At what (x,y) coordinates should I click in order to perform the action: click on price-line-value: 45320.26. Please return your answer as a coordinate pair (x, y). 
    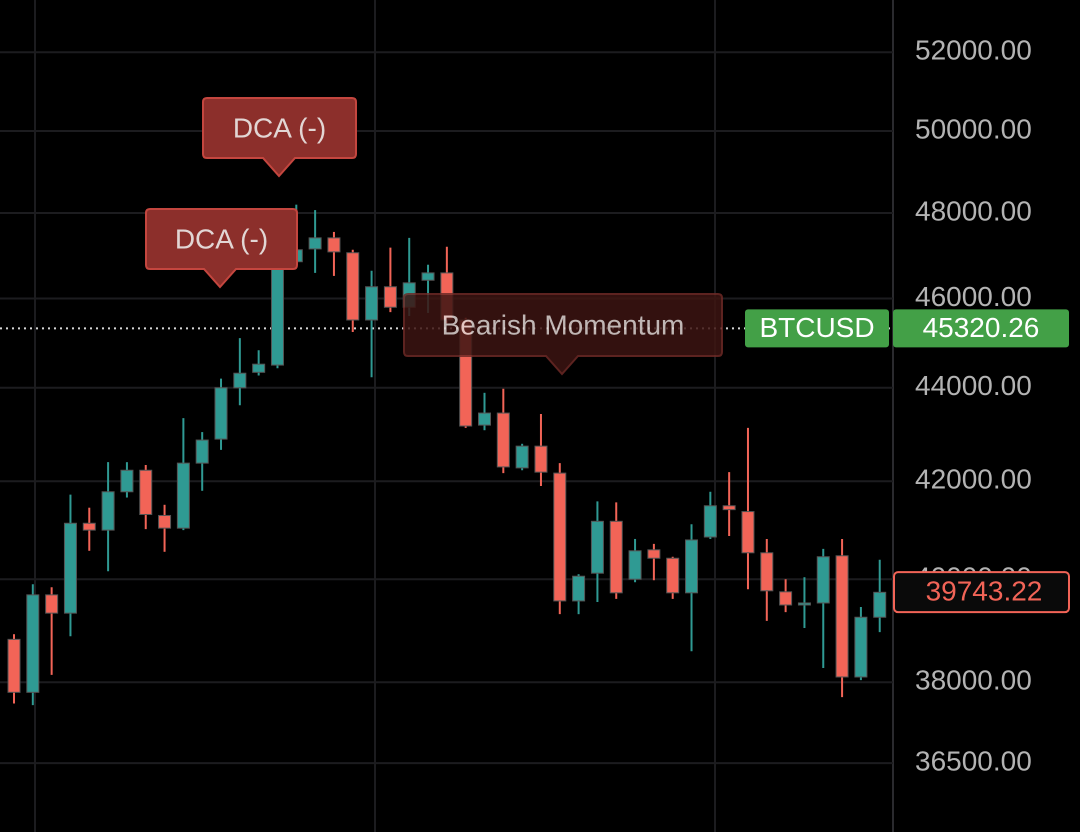
    Looking at the image, I should click on (981, 327).